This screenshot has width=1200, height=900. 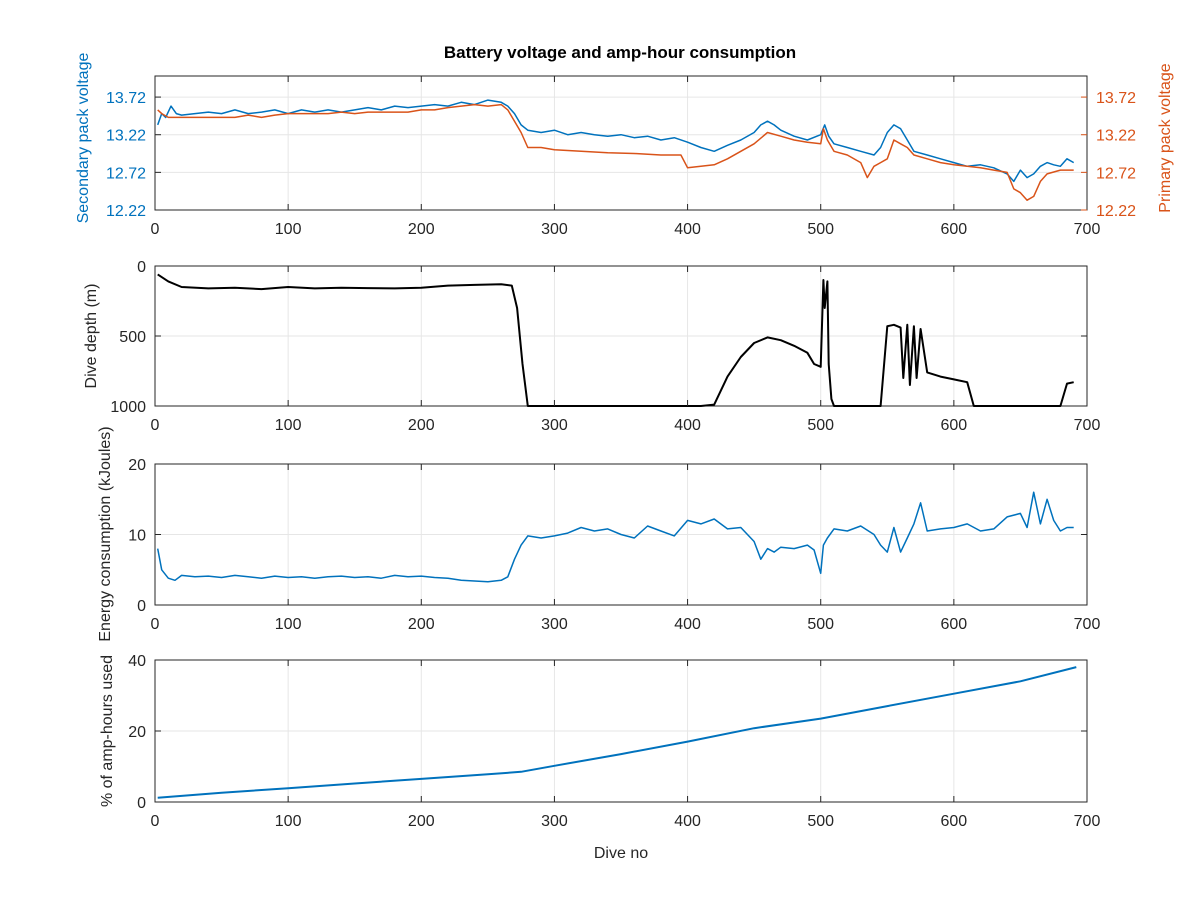 What do you see at coordinates (91, 336) in the screenshot?
I see `panel-depth-ylabel: Dive depth (m)` at bounding box center [91, 336].